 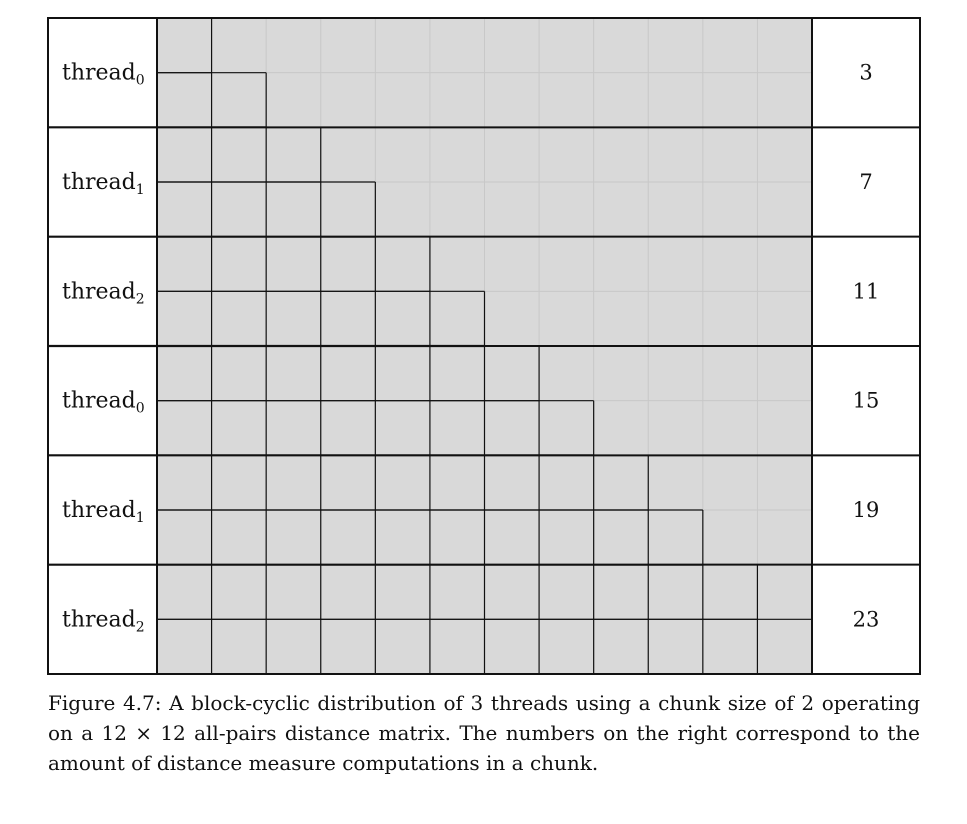 I want to click on chunk-count: 3, so click(x=865, y=73).